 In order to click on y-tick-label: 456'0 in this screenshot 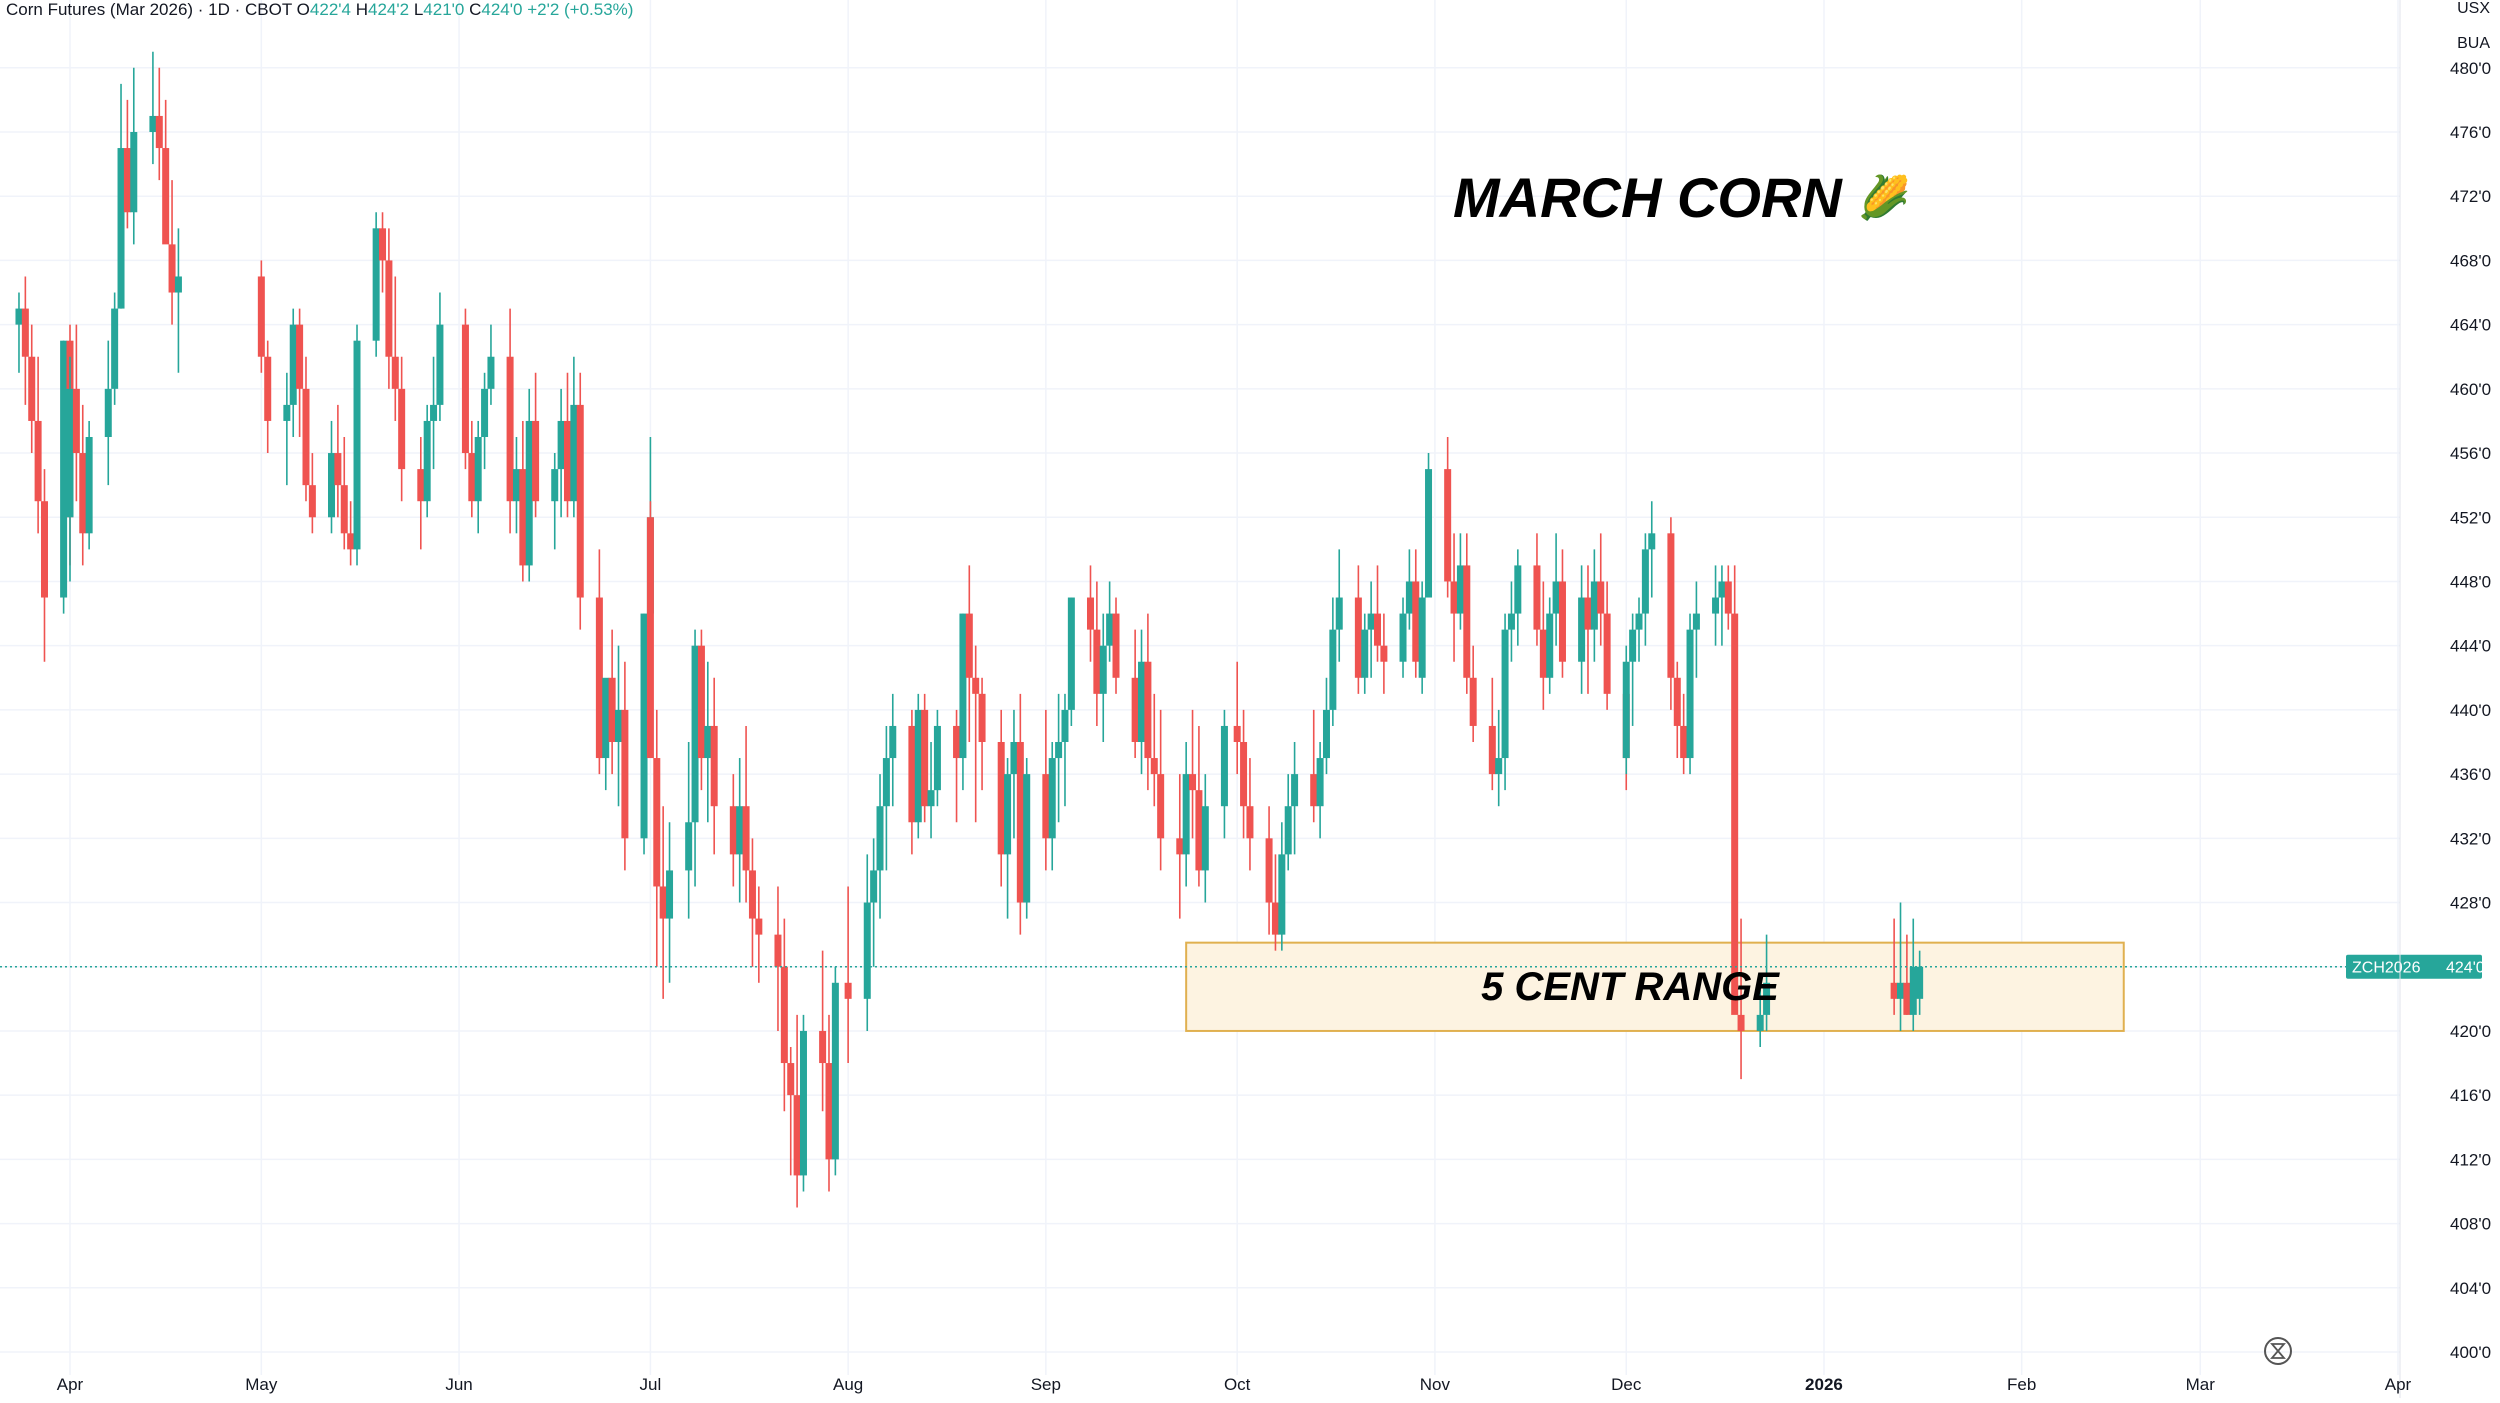, I will do `click(2470, 453)`.